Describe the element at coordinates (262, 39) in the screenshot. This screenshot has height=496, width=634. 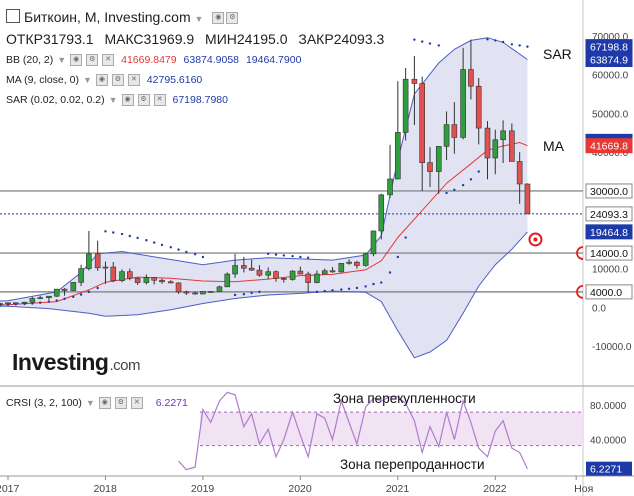
I see `low-value: 24195.0` at that location.